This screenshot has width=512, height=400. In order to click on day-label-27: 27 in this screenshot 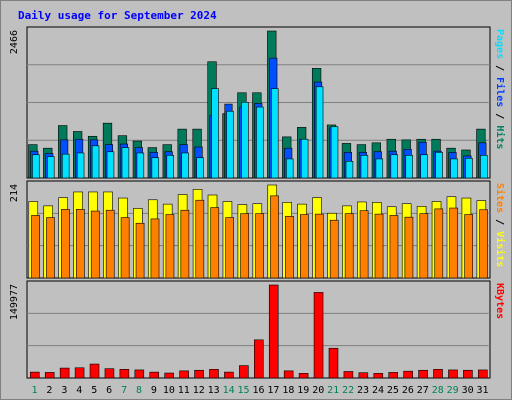, I will do `click(423, 390)`.